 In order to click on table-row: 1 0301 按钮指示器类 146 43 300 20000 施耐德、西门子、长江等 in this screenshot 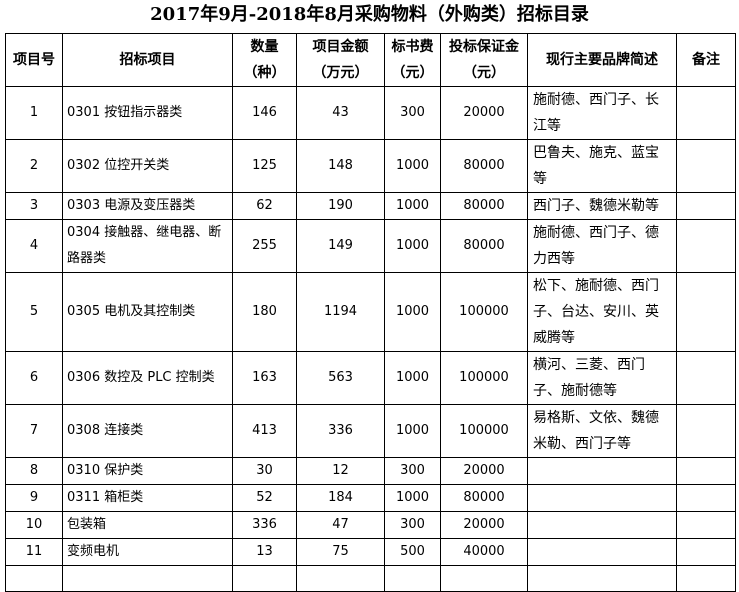, I will do `click(370, 113)`.